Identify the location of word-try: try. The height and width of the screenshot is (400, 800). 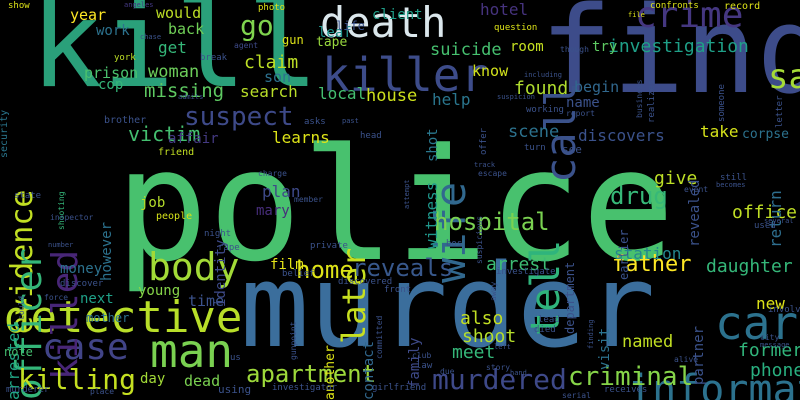
(605, 47).